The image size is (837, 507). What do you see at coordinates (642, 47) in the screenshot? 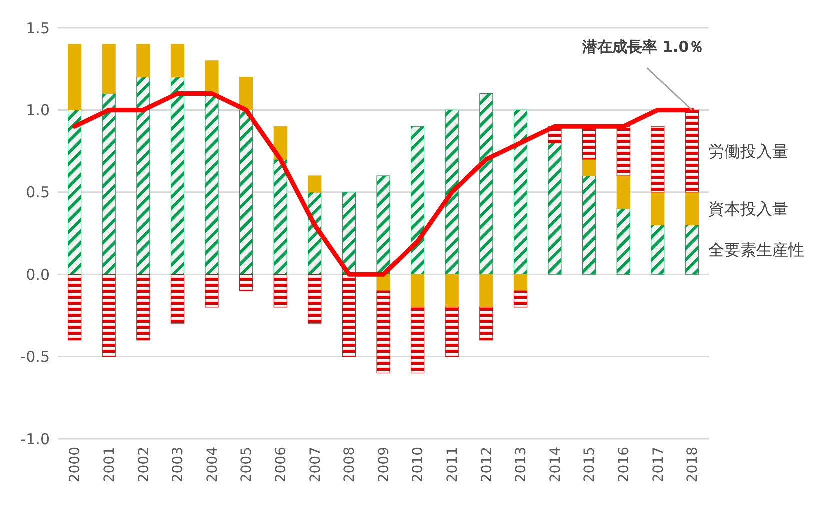
I see `annotation: 潜在成長率 1.0％` at bounding box center [642, 47].